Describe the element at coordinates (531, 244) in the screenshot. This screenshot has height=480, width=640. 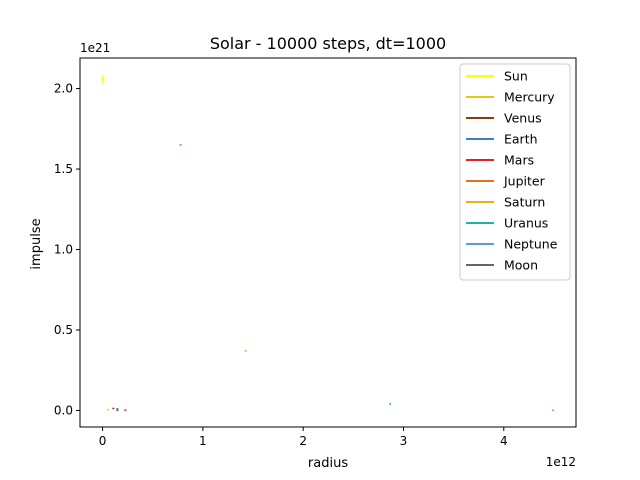
I see `legend-label-neptune: Neptune` at that location.